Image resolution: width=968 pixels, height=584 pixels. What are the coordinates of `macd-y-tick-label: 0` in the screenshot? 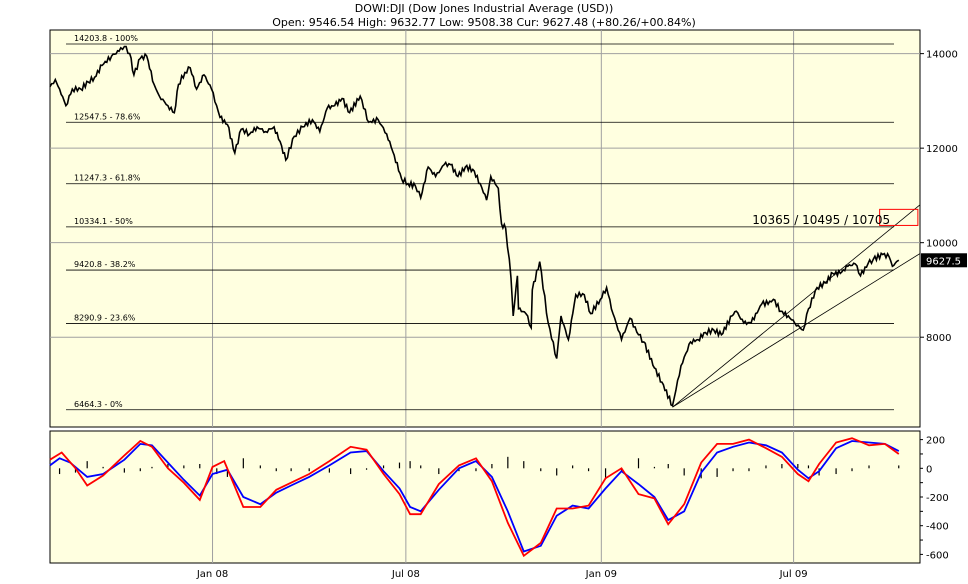 It's located at (929, 469).